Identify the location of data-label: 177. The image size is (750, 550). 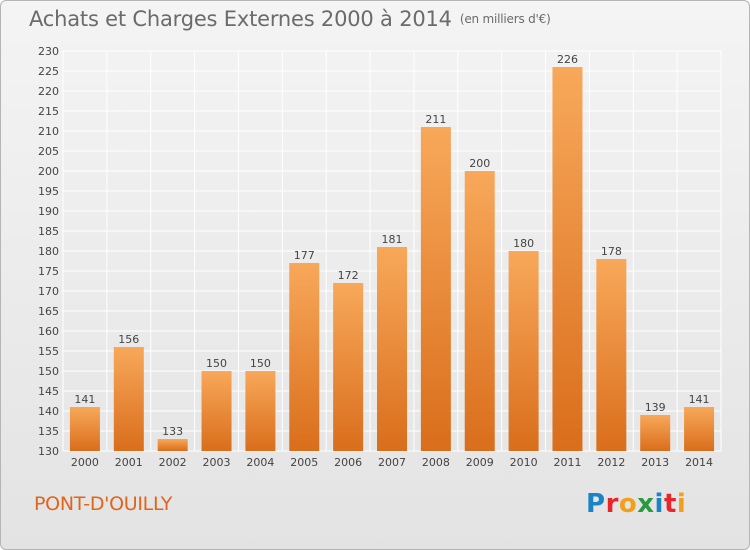
(304, 255).